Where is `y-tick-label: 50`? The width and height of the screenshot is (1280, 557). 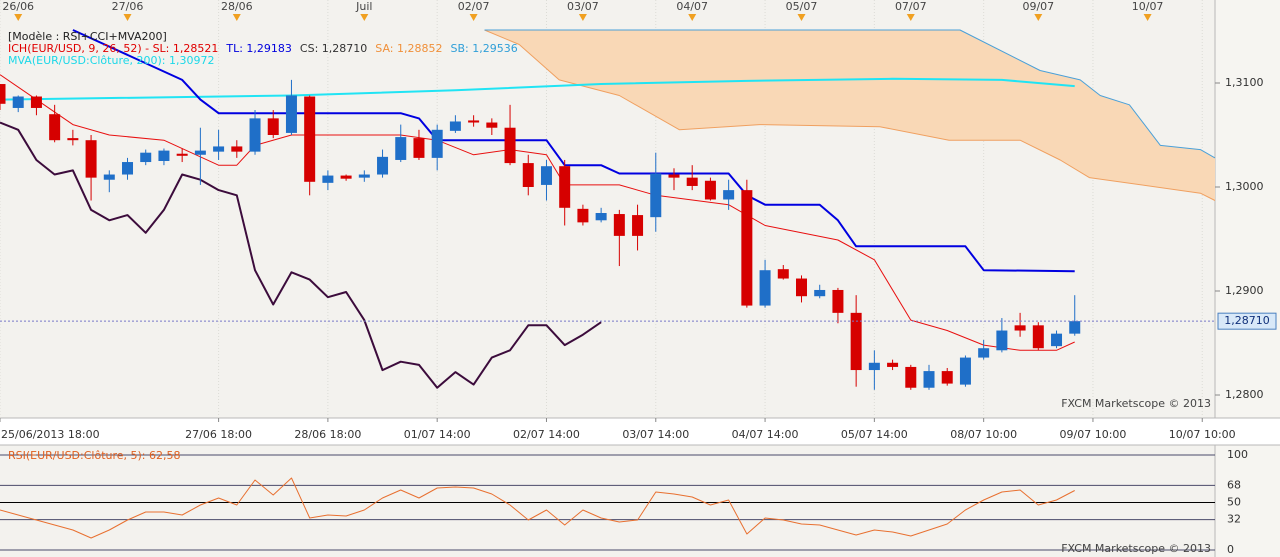 y-tick-label: 50 is located at coordinates (1234, 502).